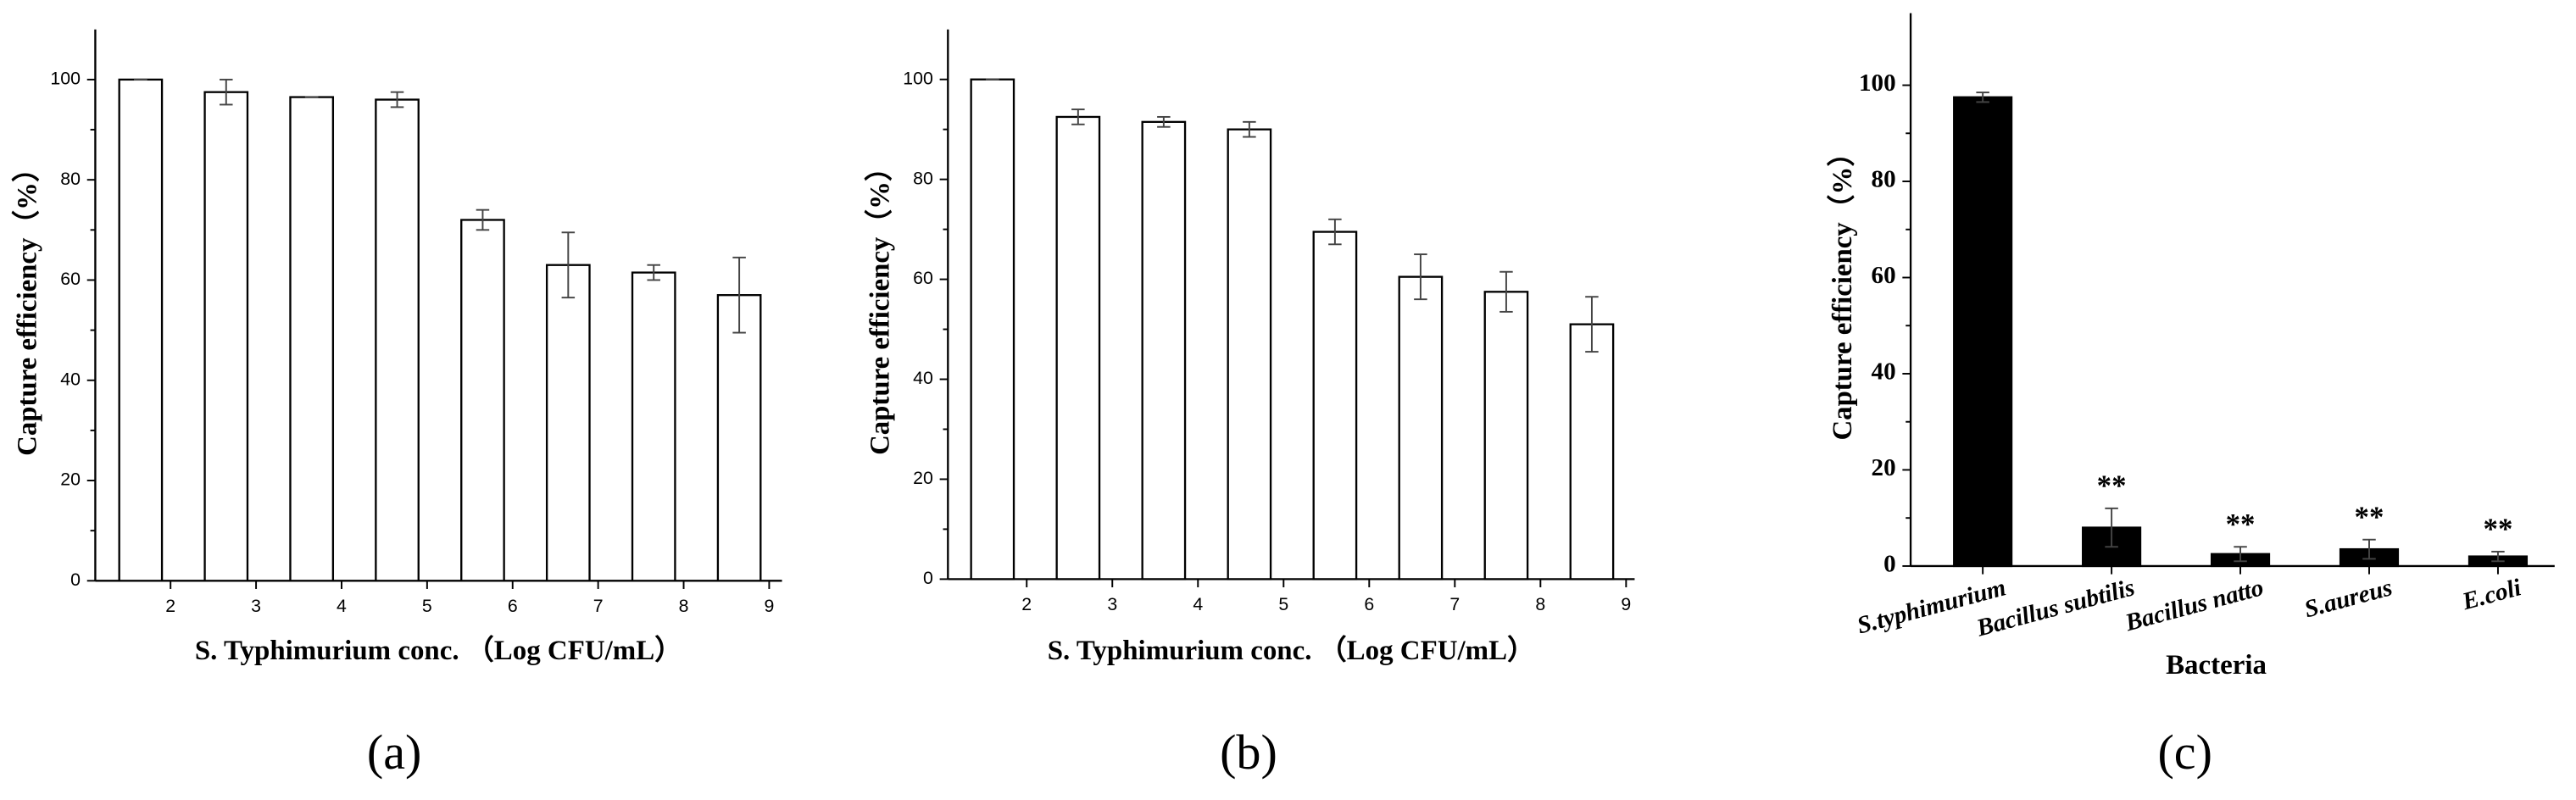 Image resolution: width=2576 pixels, height=800 pixels. Describe the element at coordinates (394, 752) in the screenshot. I see `panel-label: (a)` at that location.